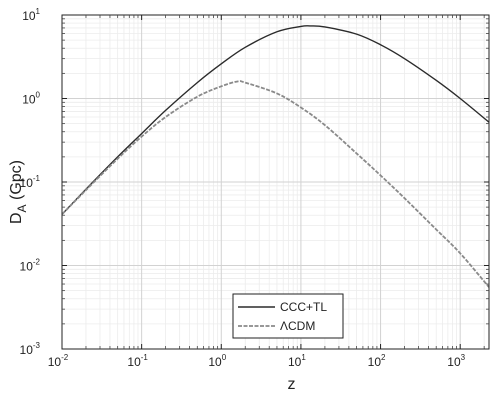 The width and height of the screenshot is (490, 399). I want to click on x-tick-label: 10³, so click(456, 361).